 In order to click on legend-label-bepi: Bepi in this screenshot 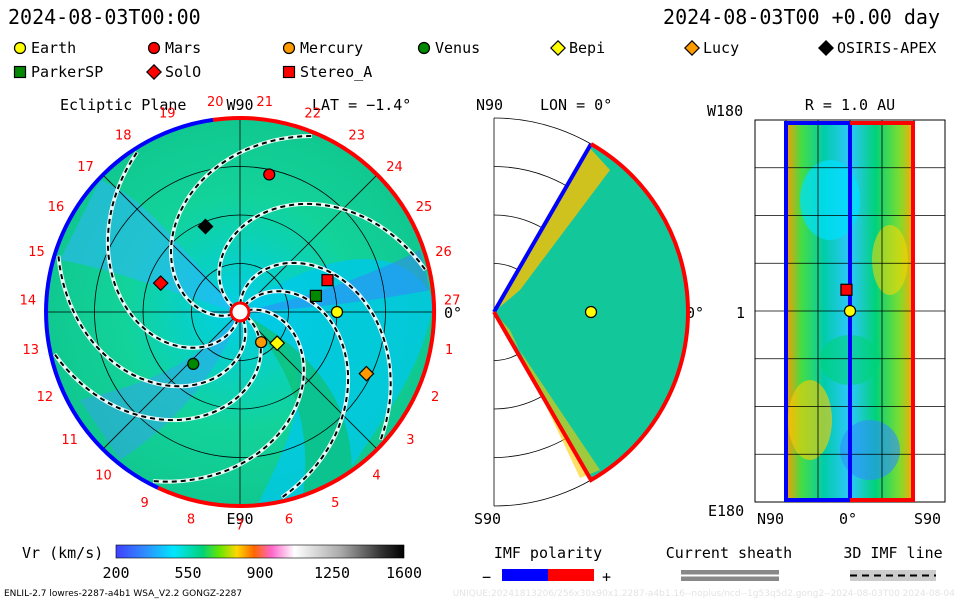, I will do `click(587, 48)`.